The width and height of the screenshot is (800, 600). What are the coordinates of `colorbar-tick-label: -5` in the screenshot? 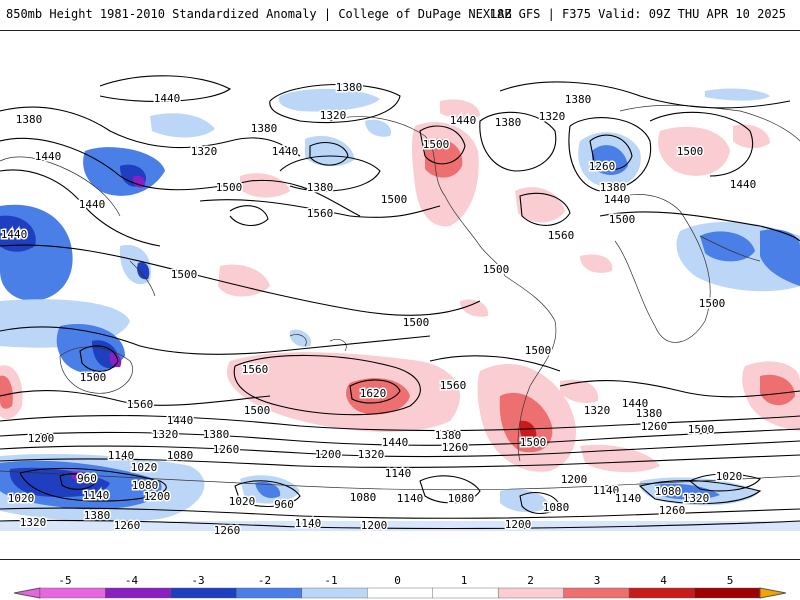 It's located at (65, 580).